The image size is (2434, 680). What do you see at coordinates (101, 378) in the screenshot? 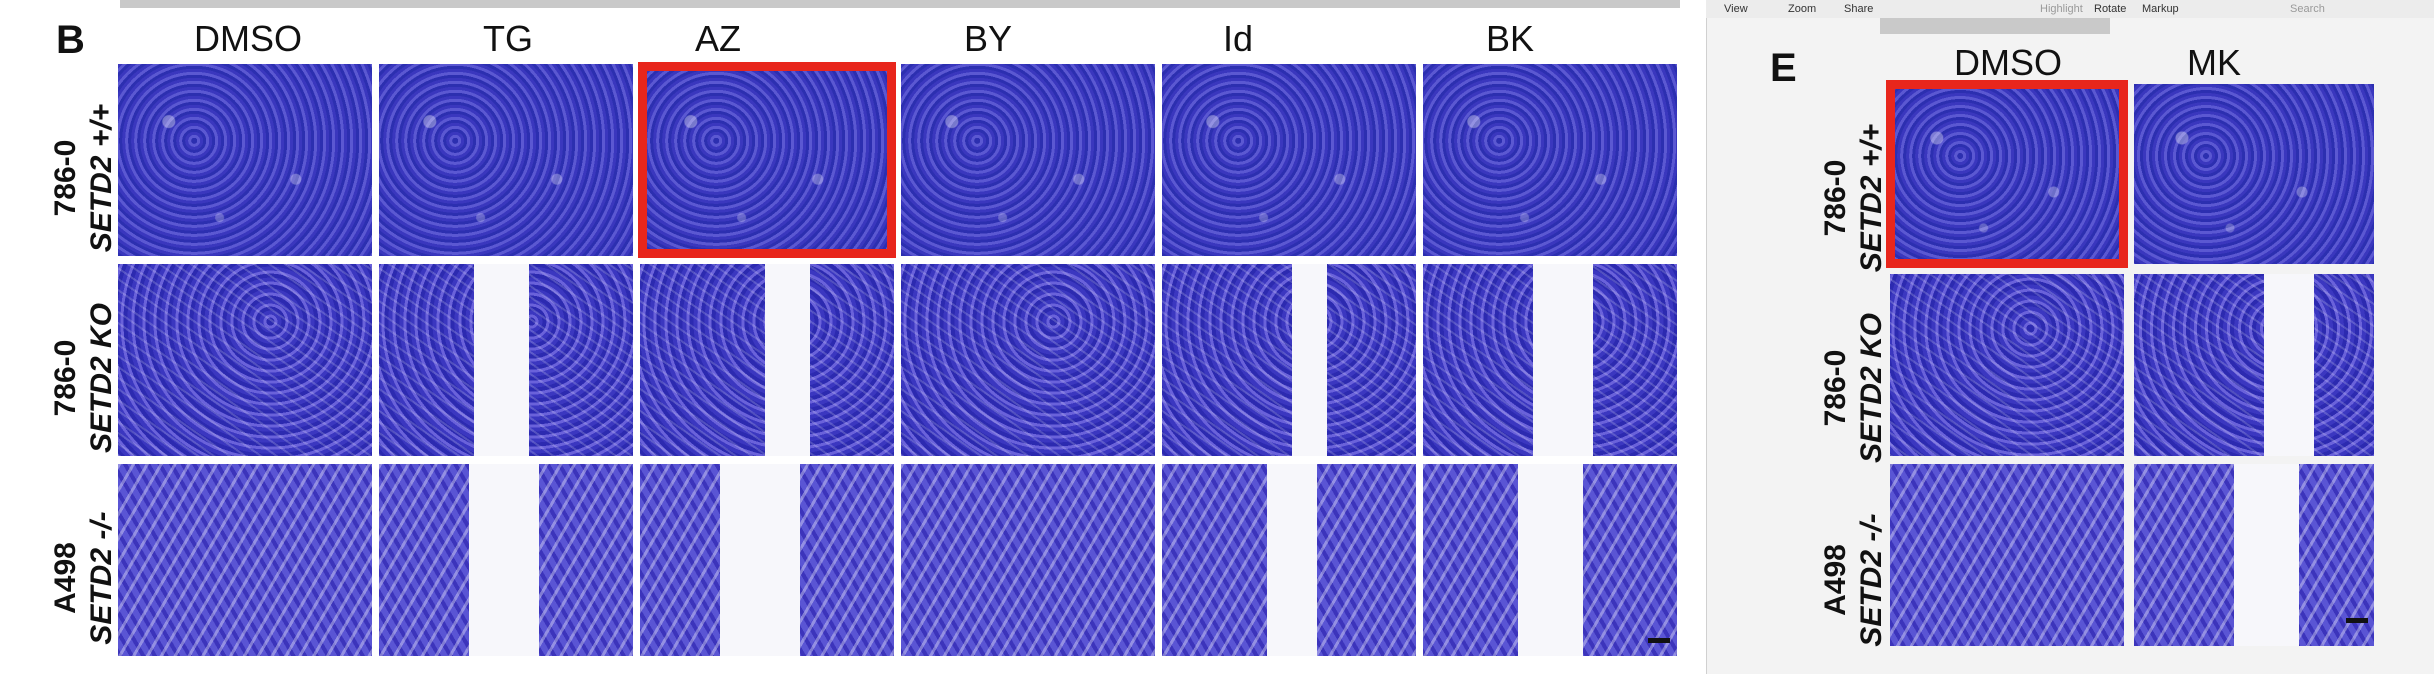
I see `row-label-2-gene: SETD2 KO` at bounding box center [101, 378].